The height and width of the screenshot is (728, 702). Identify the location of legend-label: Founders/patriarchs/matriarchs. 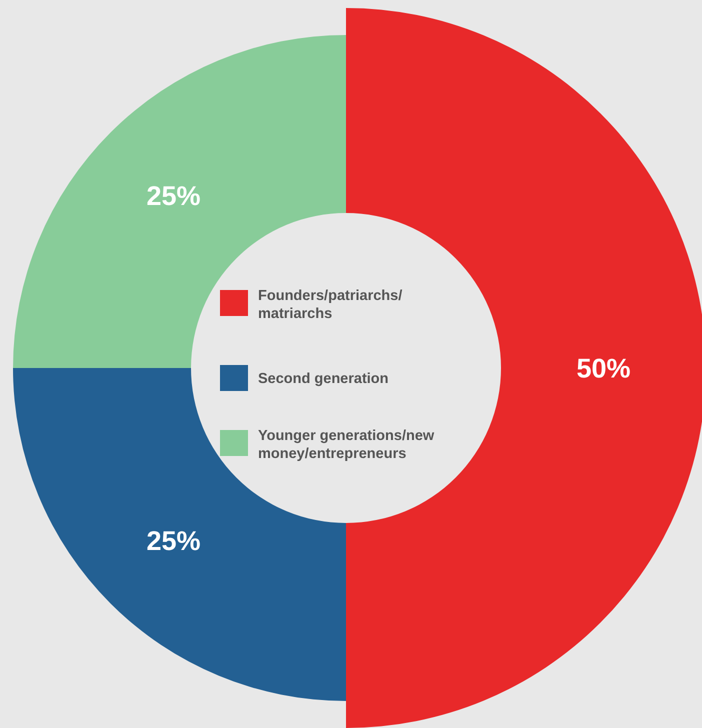
(330, 305).